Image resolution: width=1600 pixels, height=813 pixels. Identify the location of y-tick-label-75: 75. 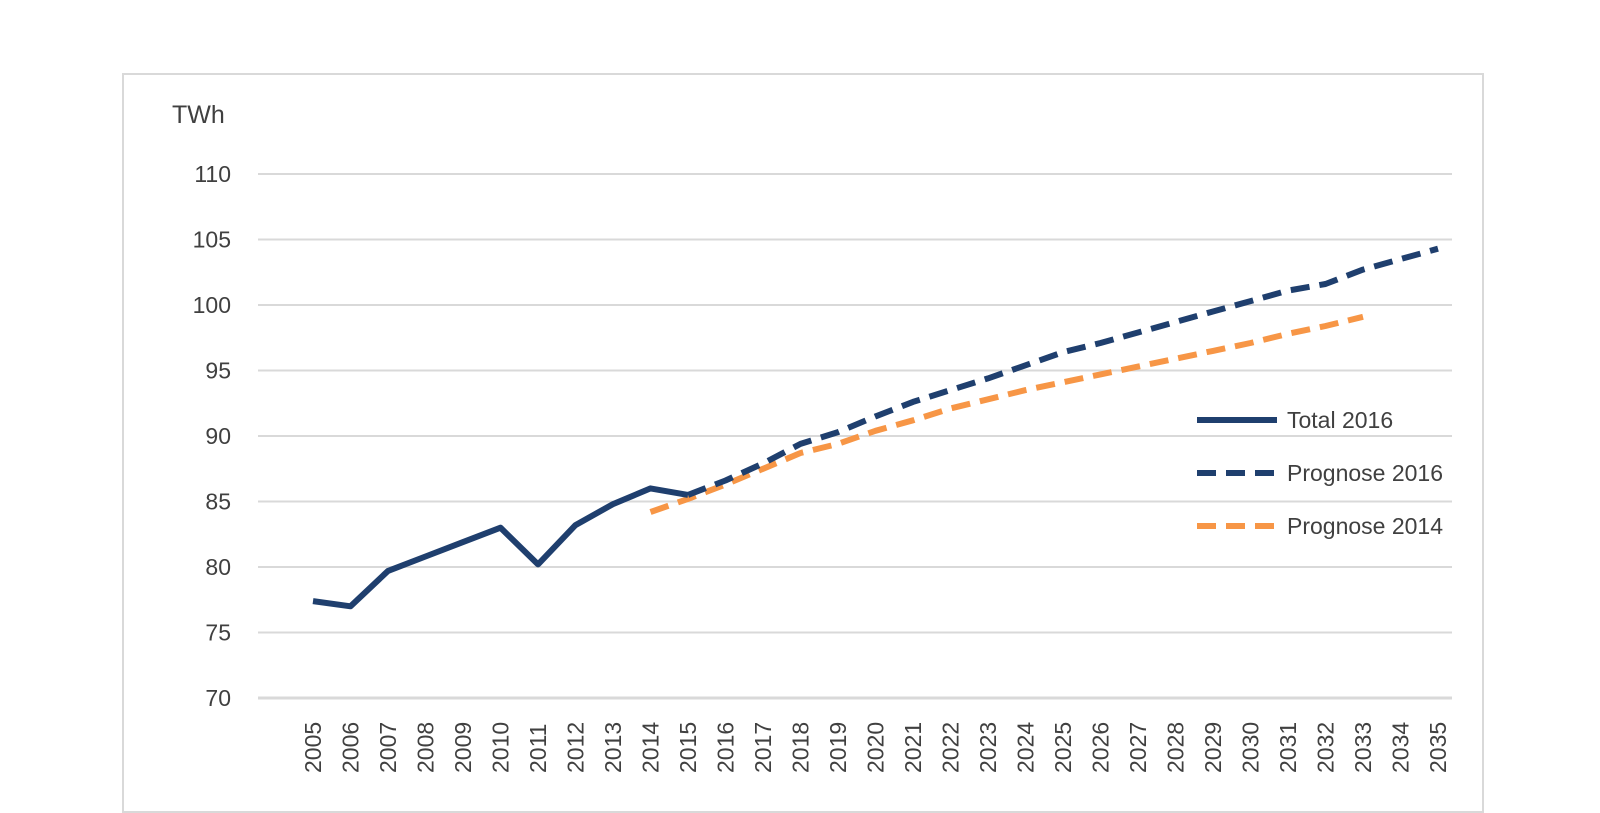
(218, 633).